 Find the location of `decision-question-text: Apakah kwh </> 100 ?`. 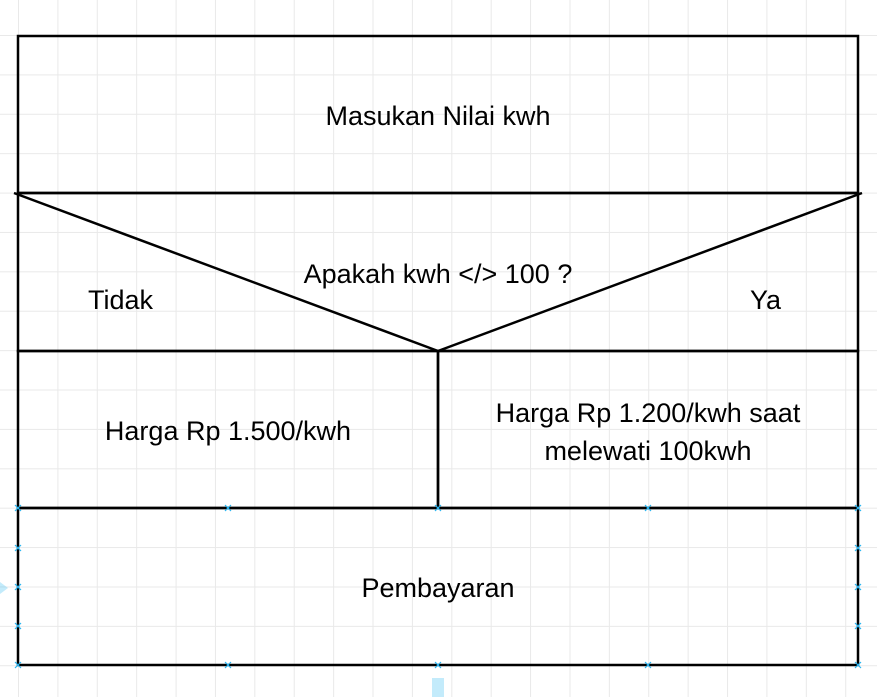

decision-question-text: Apakah kwh </> 100 ? is located at coordinates (438, 274).